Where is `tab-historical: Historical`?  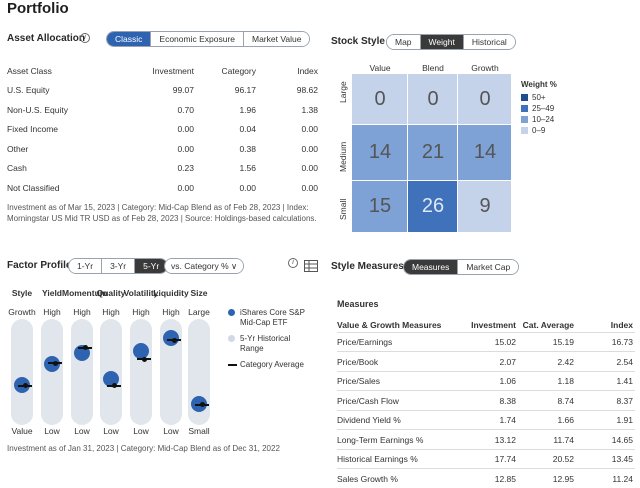 tab-historical: Historical is located at coordinates (489, 42).